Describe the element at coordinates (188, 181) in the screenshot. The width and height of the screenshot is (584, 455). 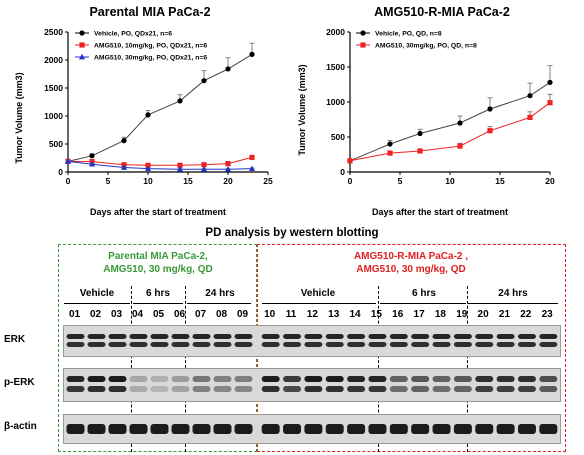
I see `x-tick-label: 15` at that location.